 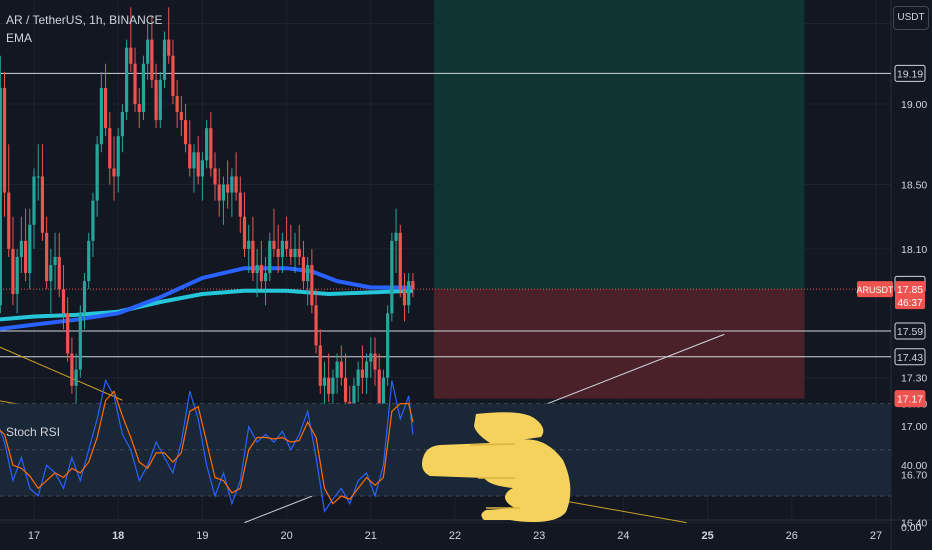 I want to click on stoch-rsi-label: Stoch RSI, so click(x=33, y=432).